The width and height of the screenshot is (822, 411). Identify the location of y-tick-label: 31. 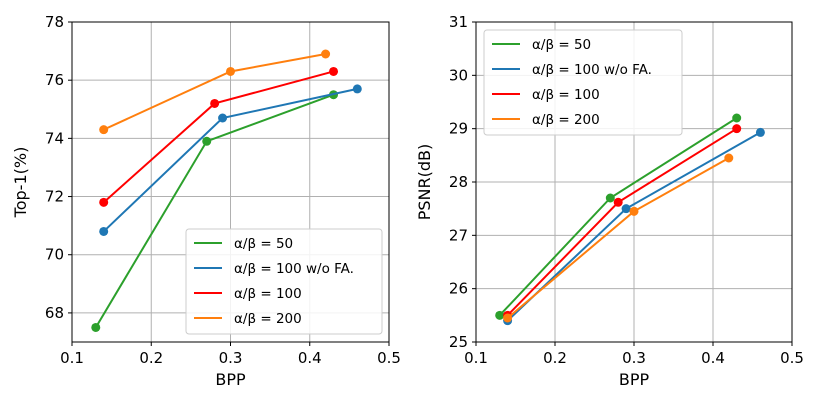
(458, 22).